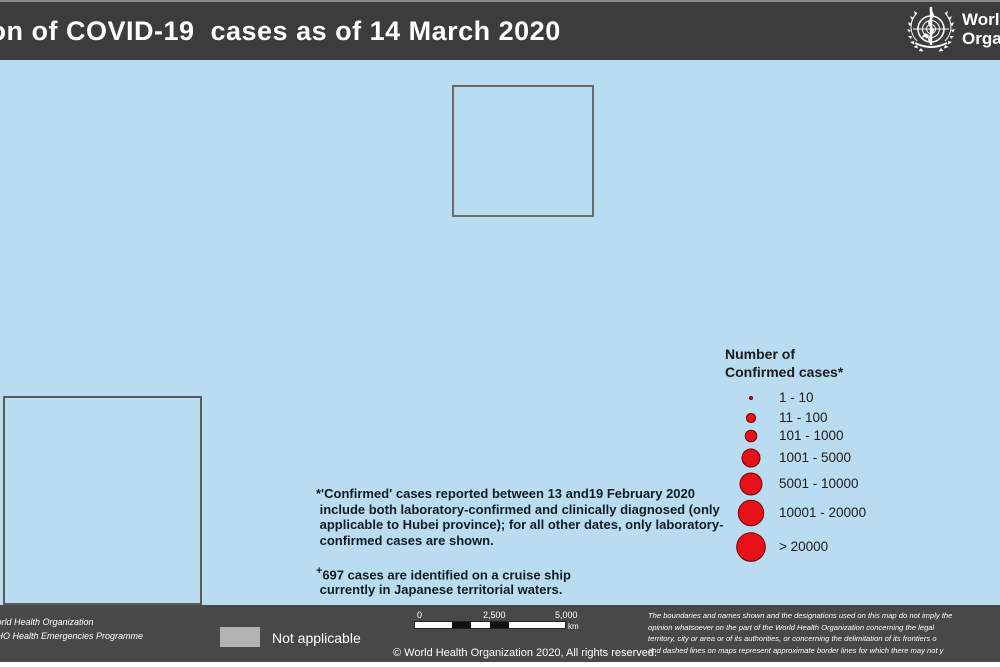  I want to click on svg-text: 10001 - 20000, so click(822, 512).